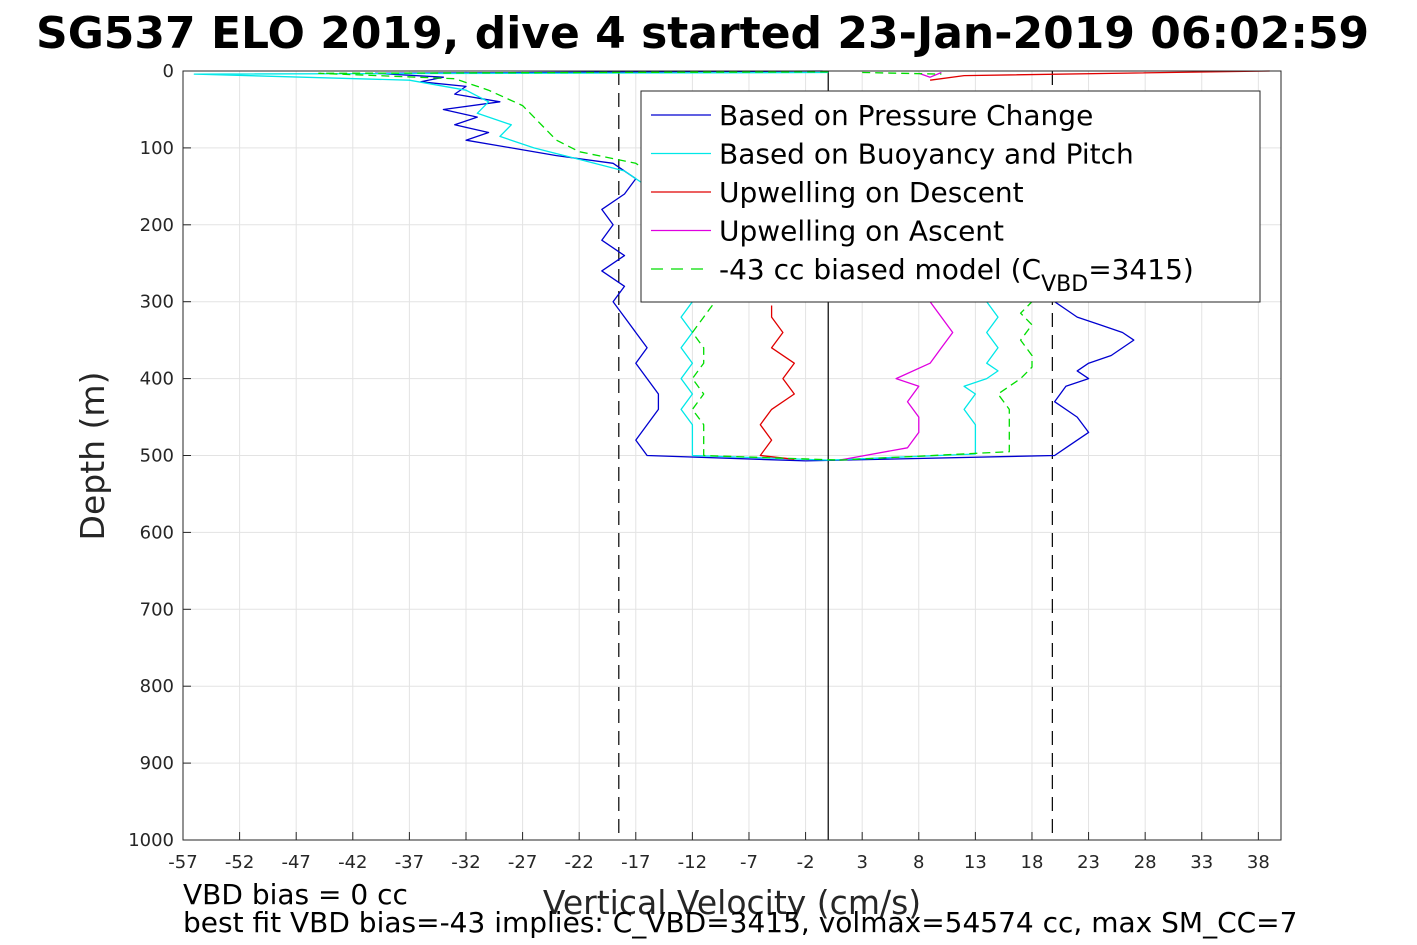 Image resolution: width=1417 pixels, height=945 pixels. What do you see at coordinates (956, 275) in the screenshot?
I see `legend-entry-label: -43 cc biased model (CVBD=3415)` at bounding box center [956, 275].